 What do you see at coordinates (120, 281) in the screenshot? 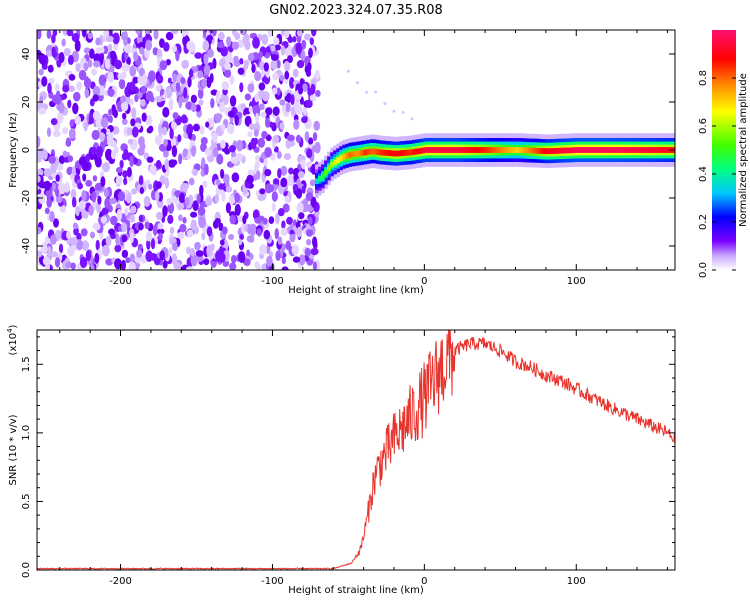
I see `x-tick-label: -200` at bounding box center [120, 281].